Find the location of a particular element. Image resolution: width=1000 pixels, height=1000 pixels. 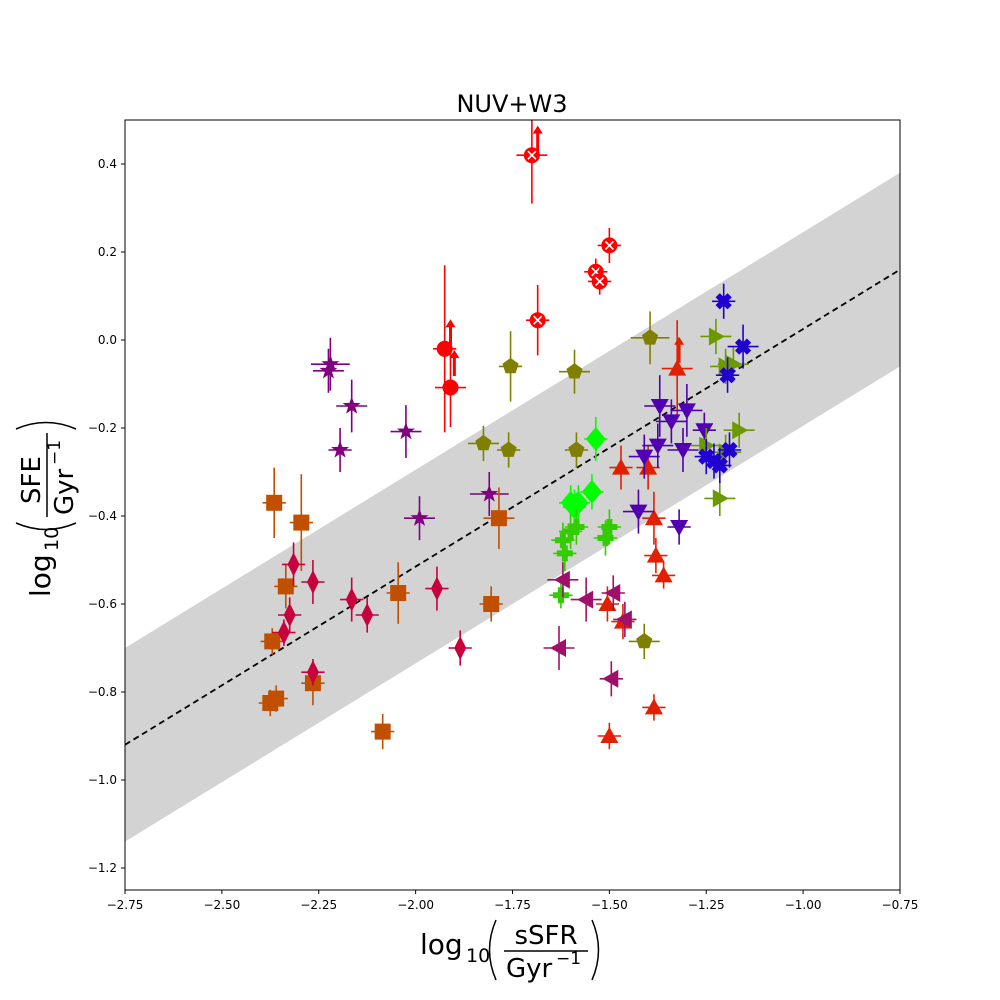

marker-circle is located at coordinates (444, 348).